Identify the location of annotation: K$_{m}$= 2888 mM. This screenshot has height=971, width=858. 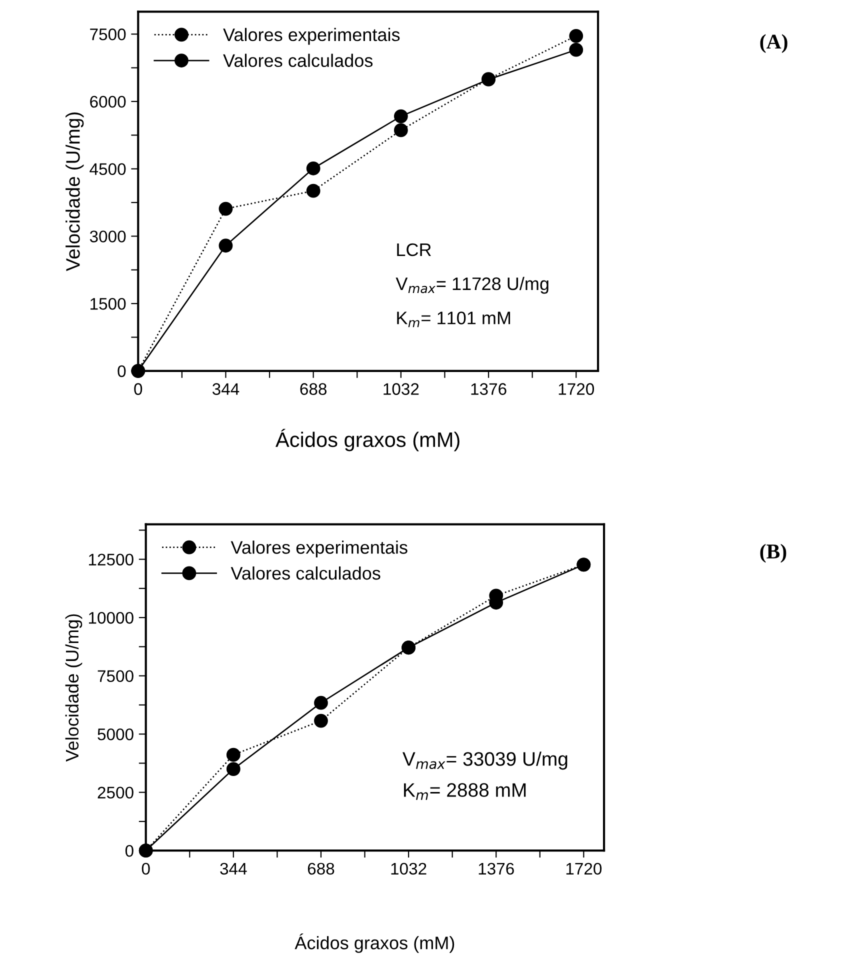
(465, 791).